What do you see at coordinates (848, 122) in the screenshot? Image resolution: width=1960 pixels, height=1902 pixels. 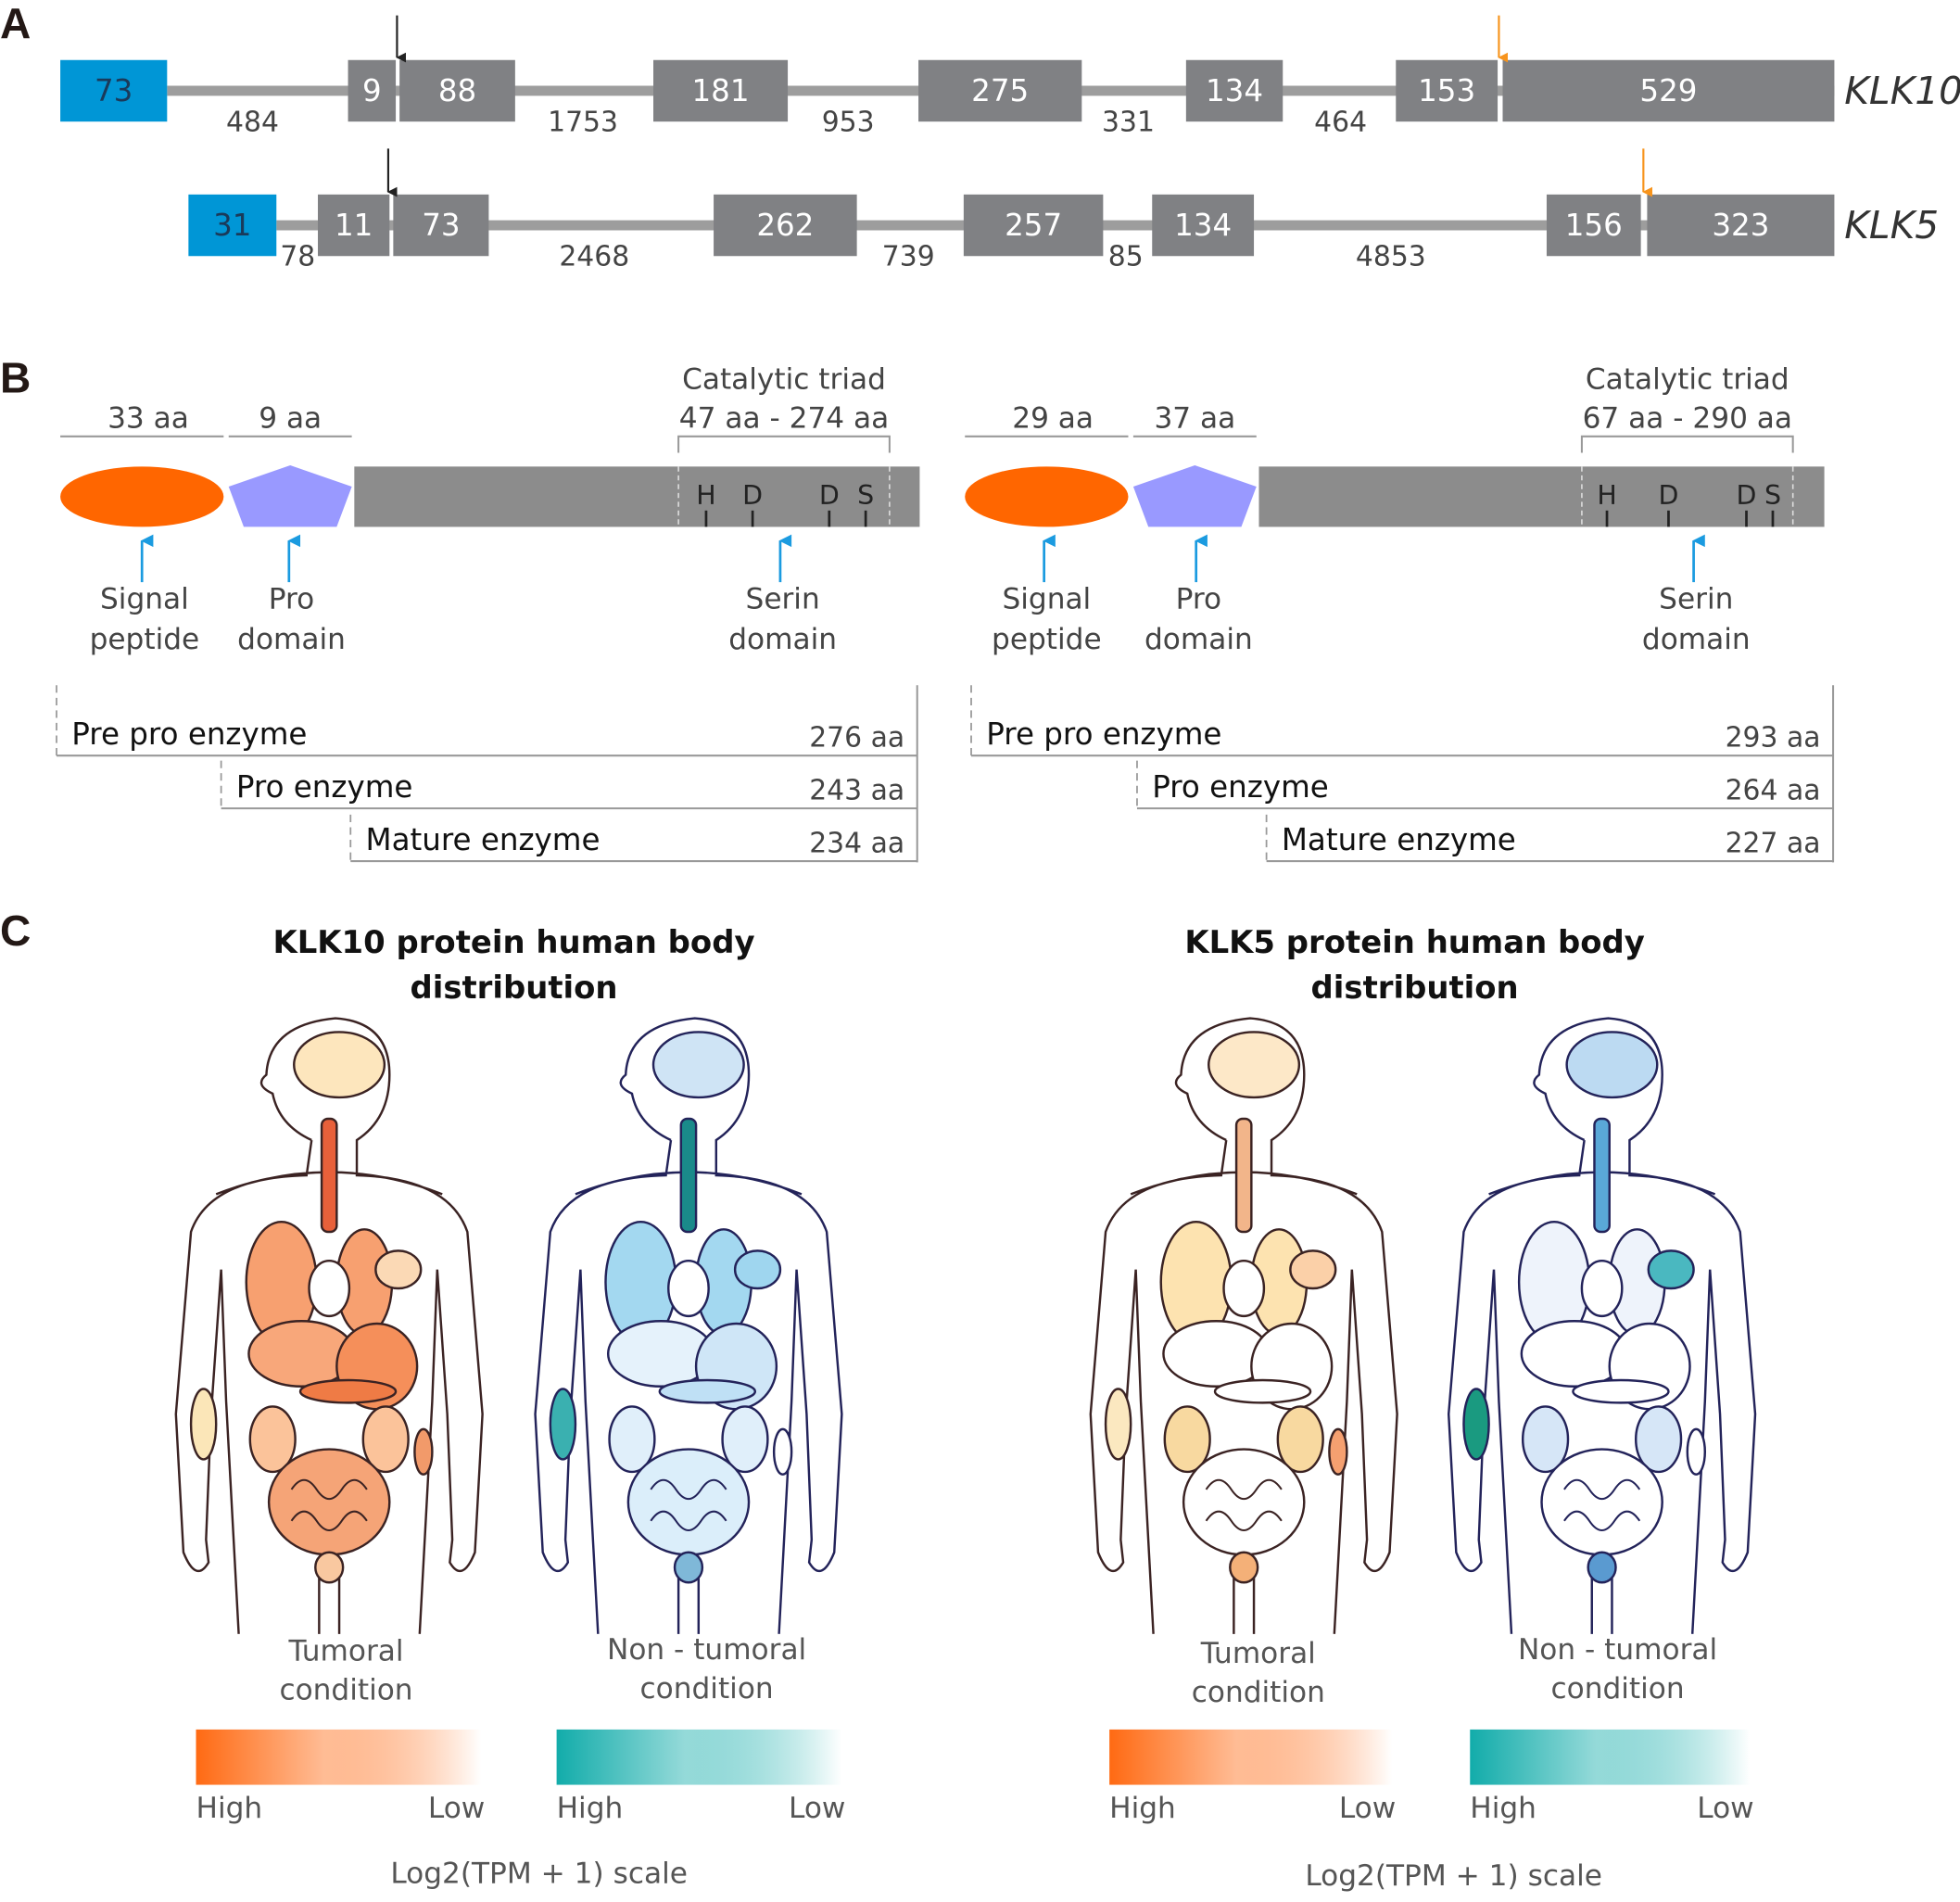 I see `klk10-intron-length: 953` at bounding box center [848, 122].